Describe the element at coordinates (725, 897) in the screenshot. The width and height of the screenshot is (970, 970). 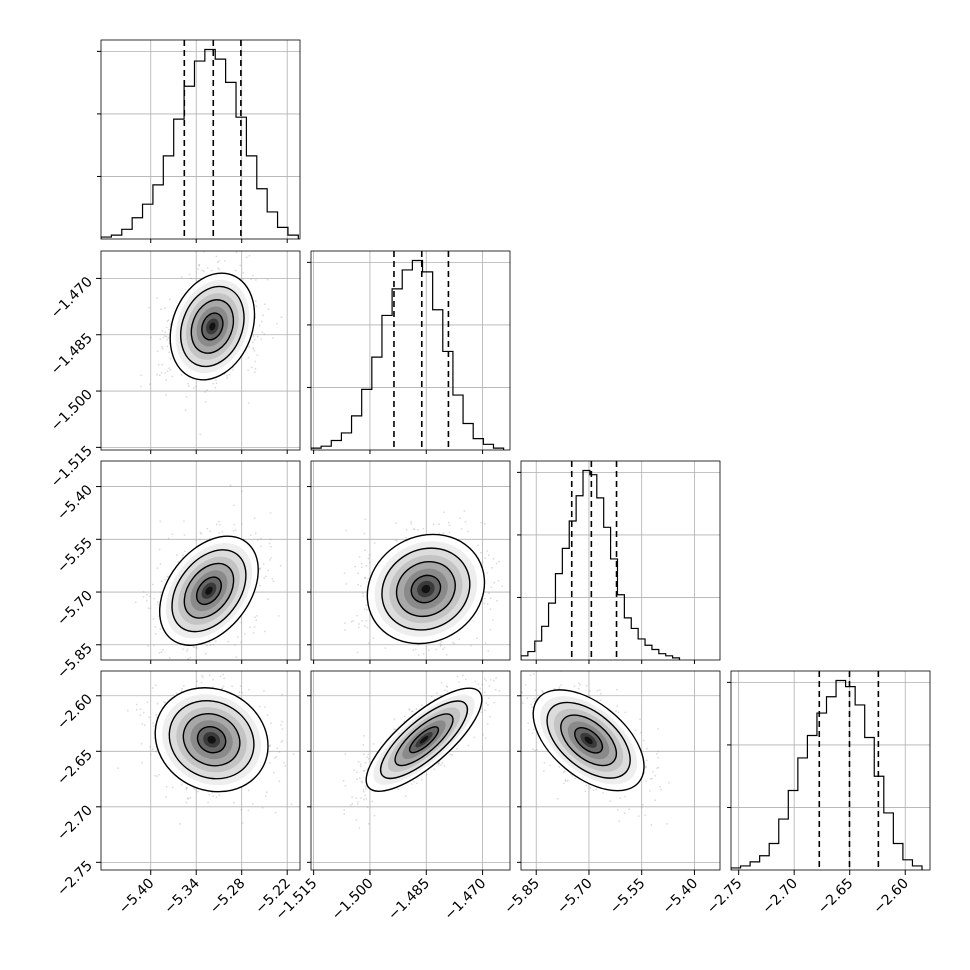
I see `xtick-label-3-0: −2.75` at that location.